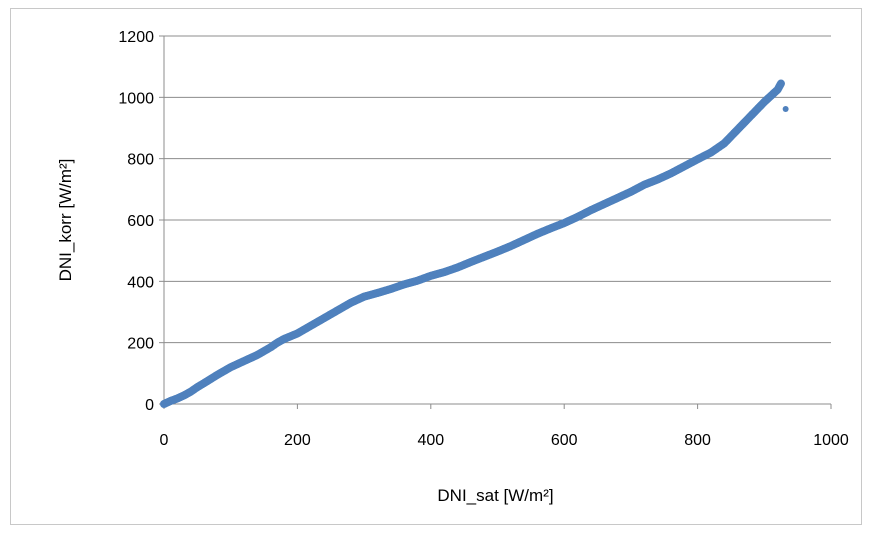 Image resolution: width=872 pixels, height=533 pixels. I want to click on y-tick-labels: 0 200 400 600 800 1000 1200, so click(136, 221).